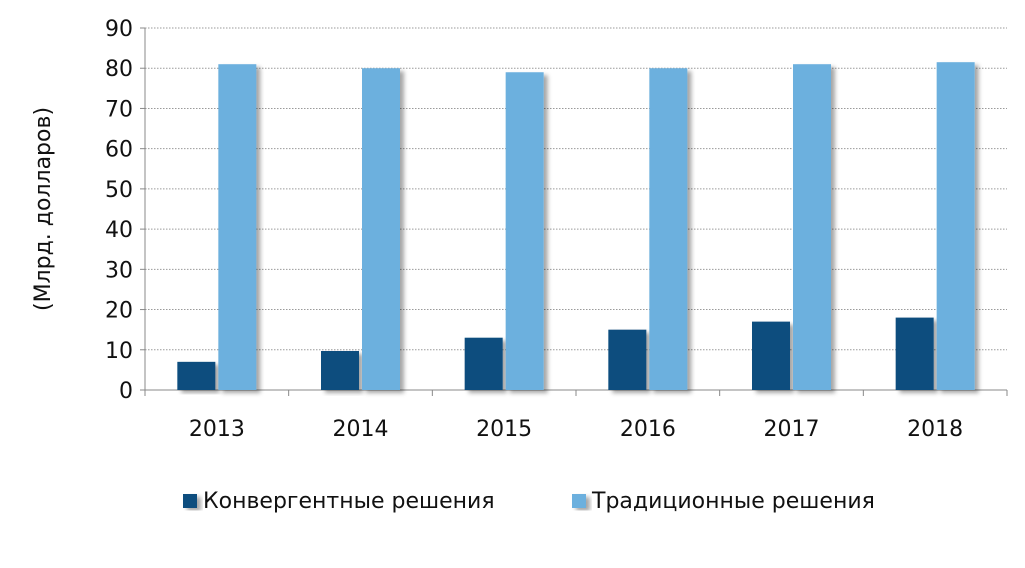 The width and height of the screenshot is (1025, 568). I want to click on legend-label: Конвергентные решения, so click(349, 501).